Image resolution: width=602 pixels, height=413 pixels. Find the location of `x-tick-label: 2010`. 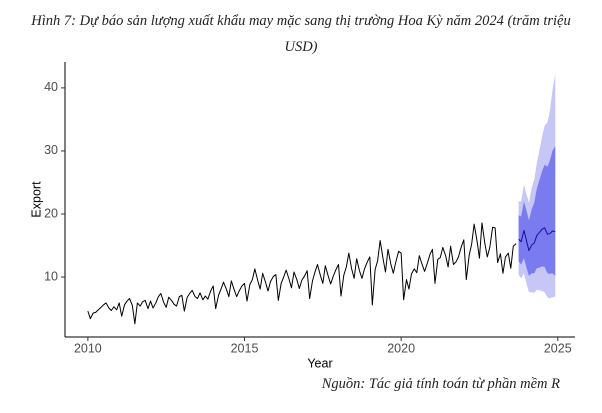

x-tick-label: 2010 is located at coordinates (88, 348).